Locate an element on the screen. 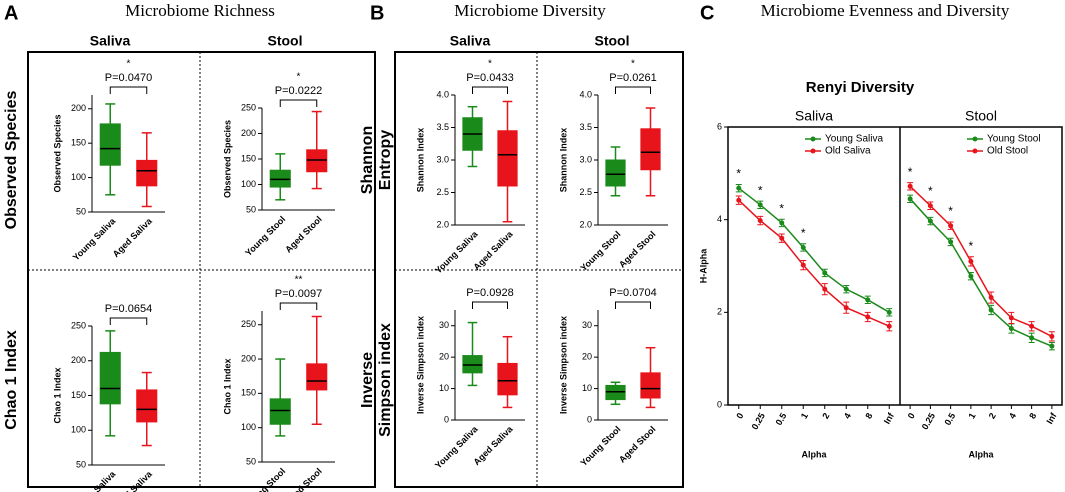 This screenshot has width=1065, height=492. significance-star: ** is located at coordinates (299, 280).